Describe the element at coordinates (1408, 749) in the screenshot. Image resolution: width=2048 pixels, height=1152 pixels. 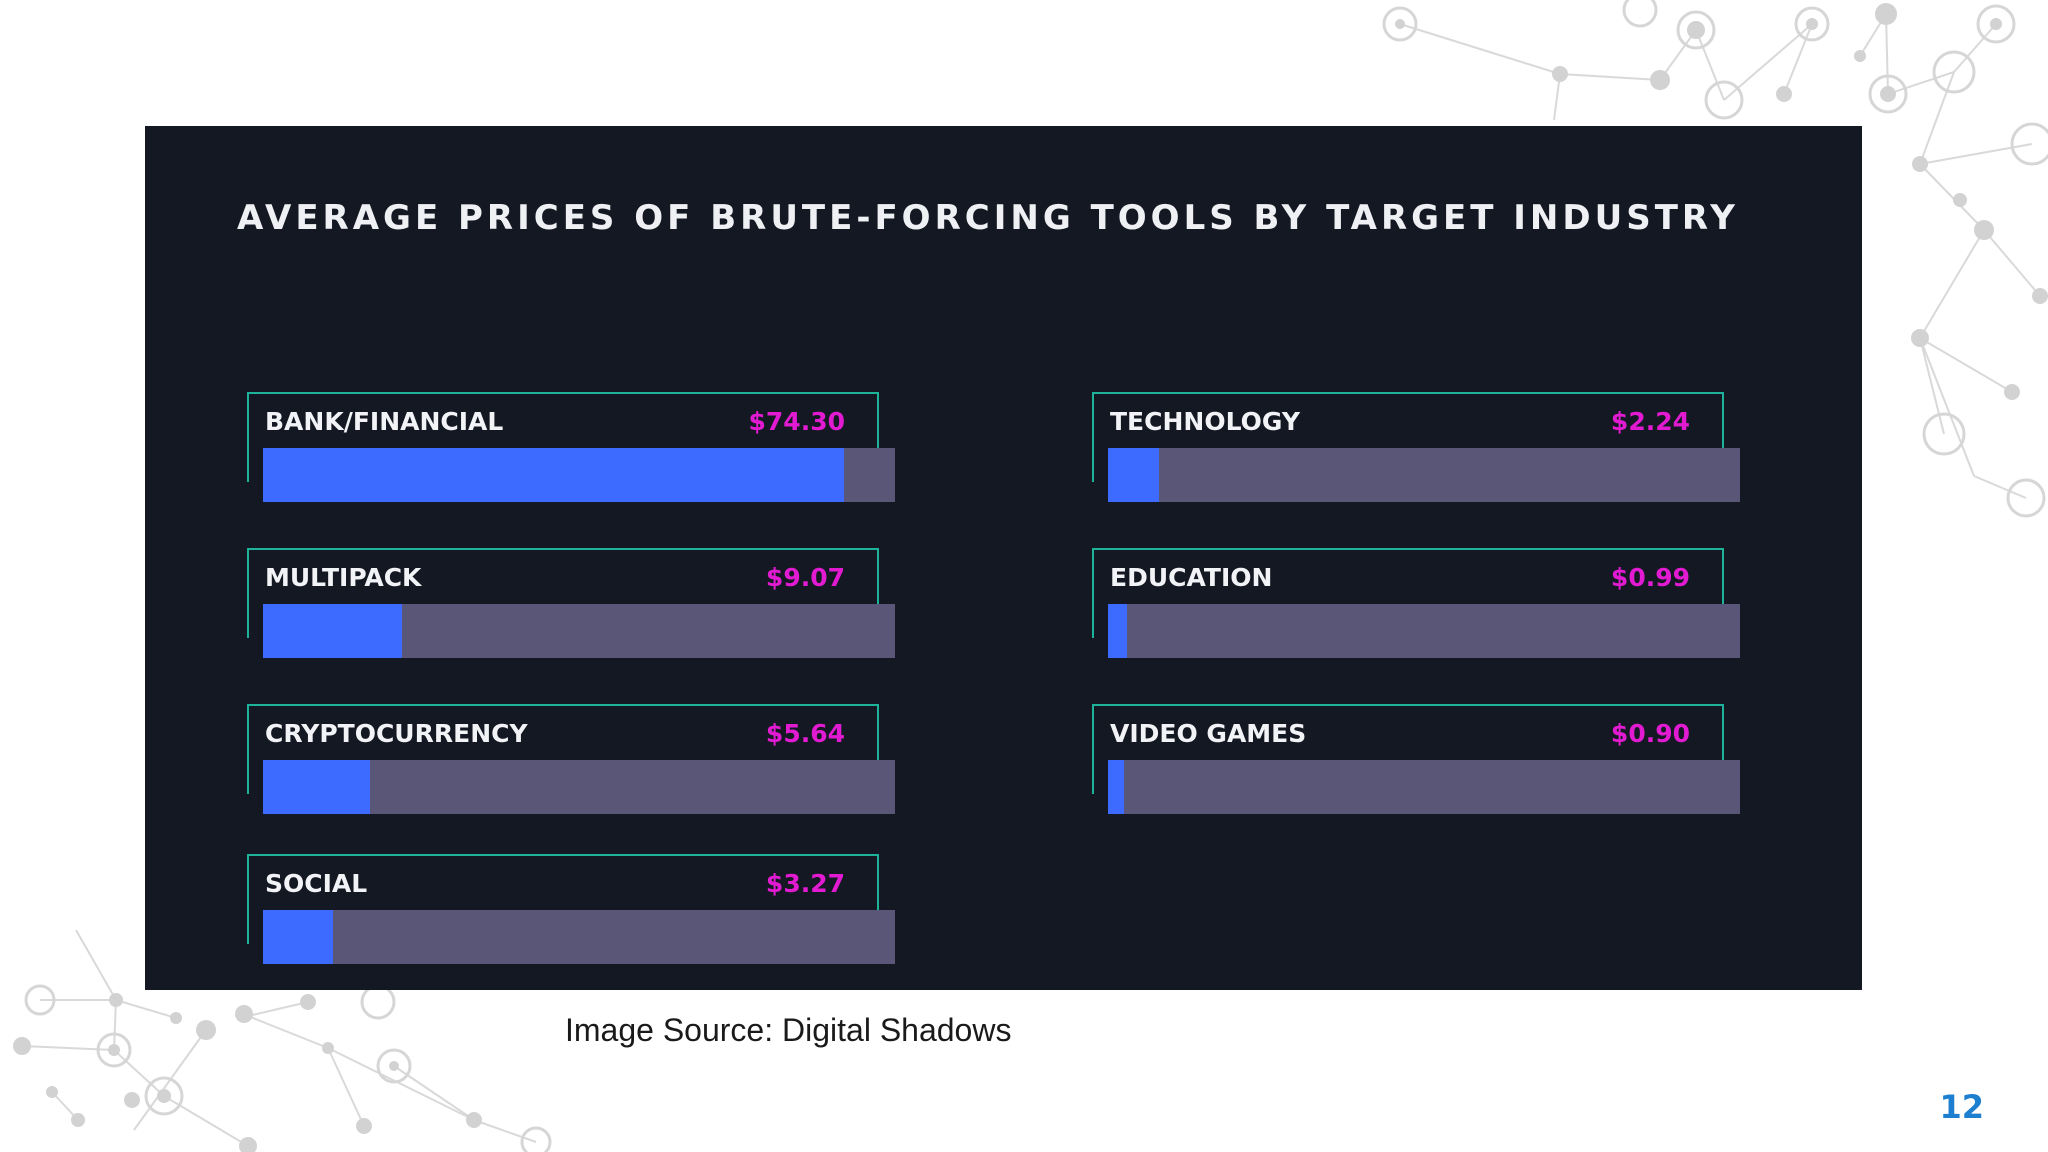
I see `bar-frame: VIDEO GAMES $0.90` at that location.